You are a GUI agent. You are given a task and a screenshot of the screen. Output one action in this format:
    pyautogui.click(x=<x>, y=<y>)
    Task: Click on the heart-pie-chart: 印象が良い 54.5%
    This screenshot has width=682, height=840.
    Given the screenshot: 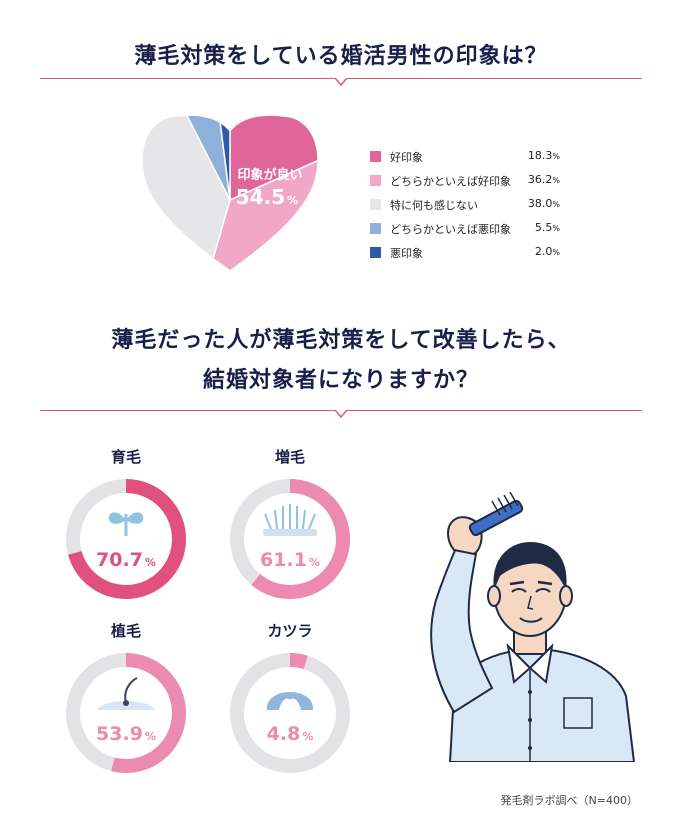 What is the action you would take?
    pyautogui.click(x=230, y=192)
    